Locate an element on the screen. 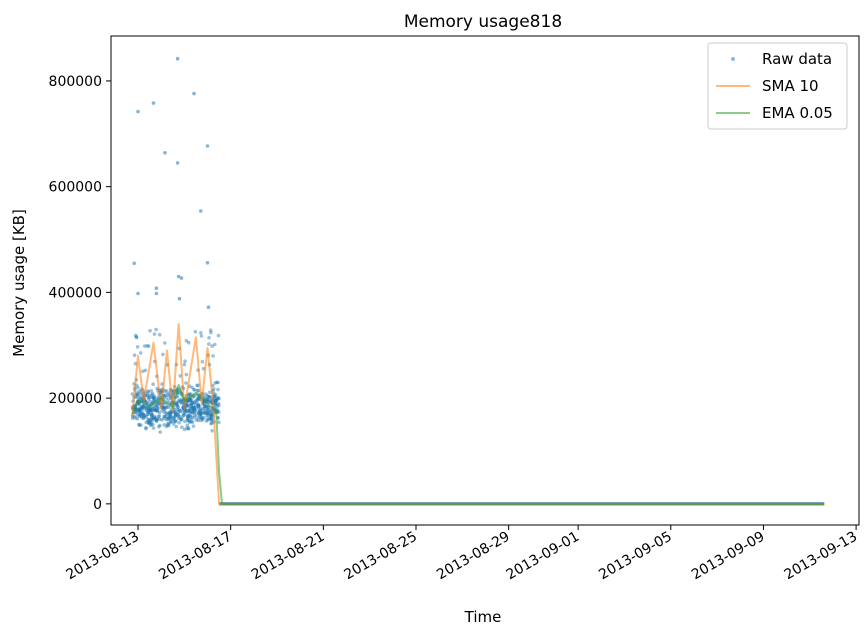 The width and height of the screenshot is (867, 638). y-tick-label: 200000 is located at coordinates (75, 399).